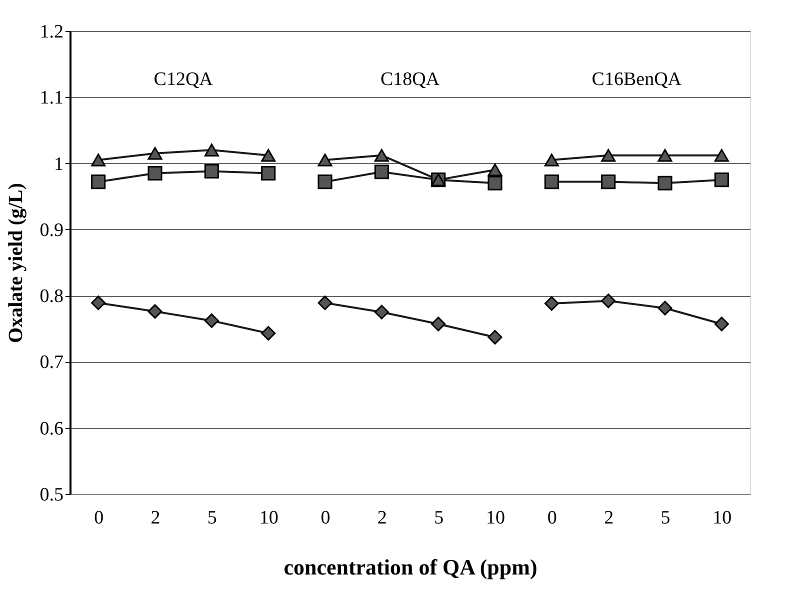 This screenshot has height=597, width=804. What do you see at coordinates (52, 363) in the screenshot?
I see `y-tick-label: 0.7` at bounding box center [52, 363].